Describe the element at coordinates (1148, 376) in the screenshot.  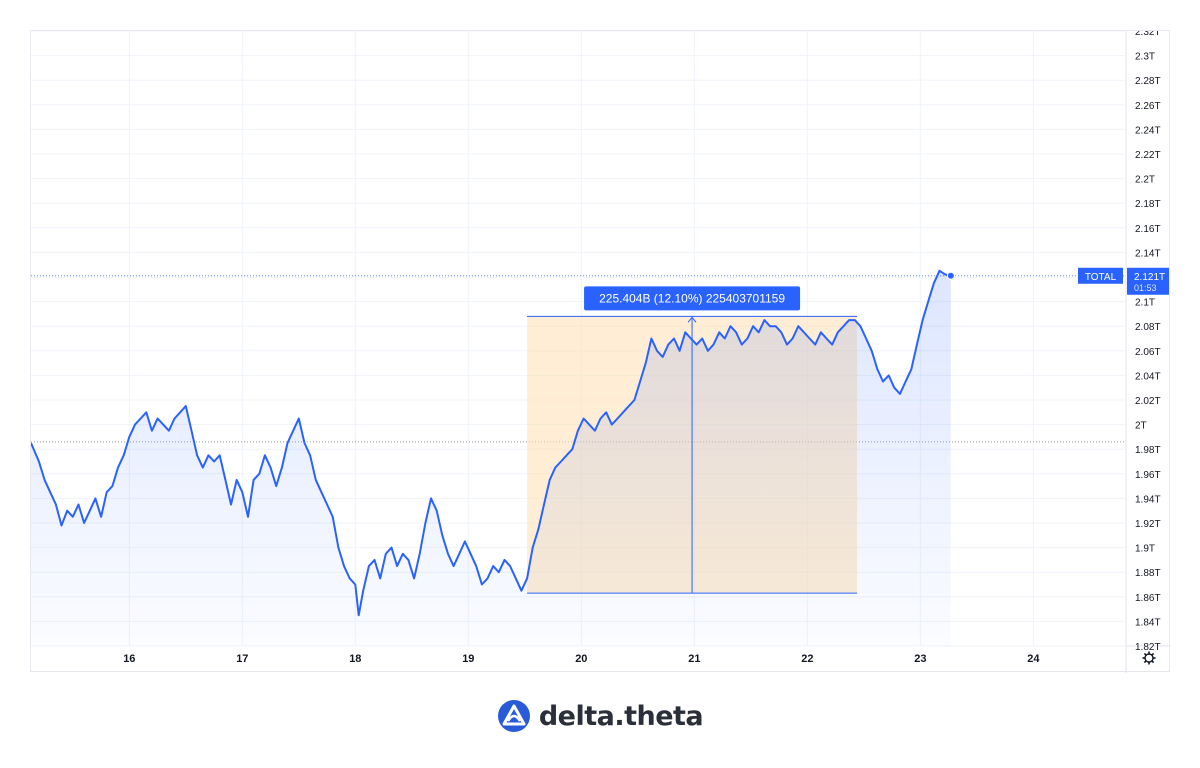
I see `y-tick-label: 2.04T` at that location.